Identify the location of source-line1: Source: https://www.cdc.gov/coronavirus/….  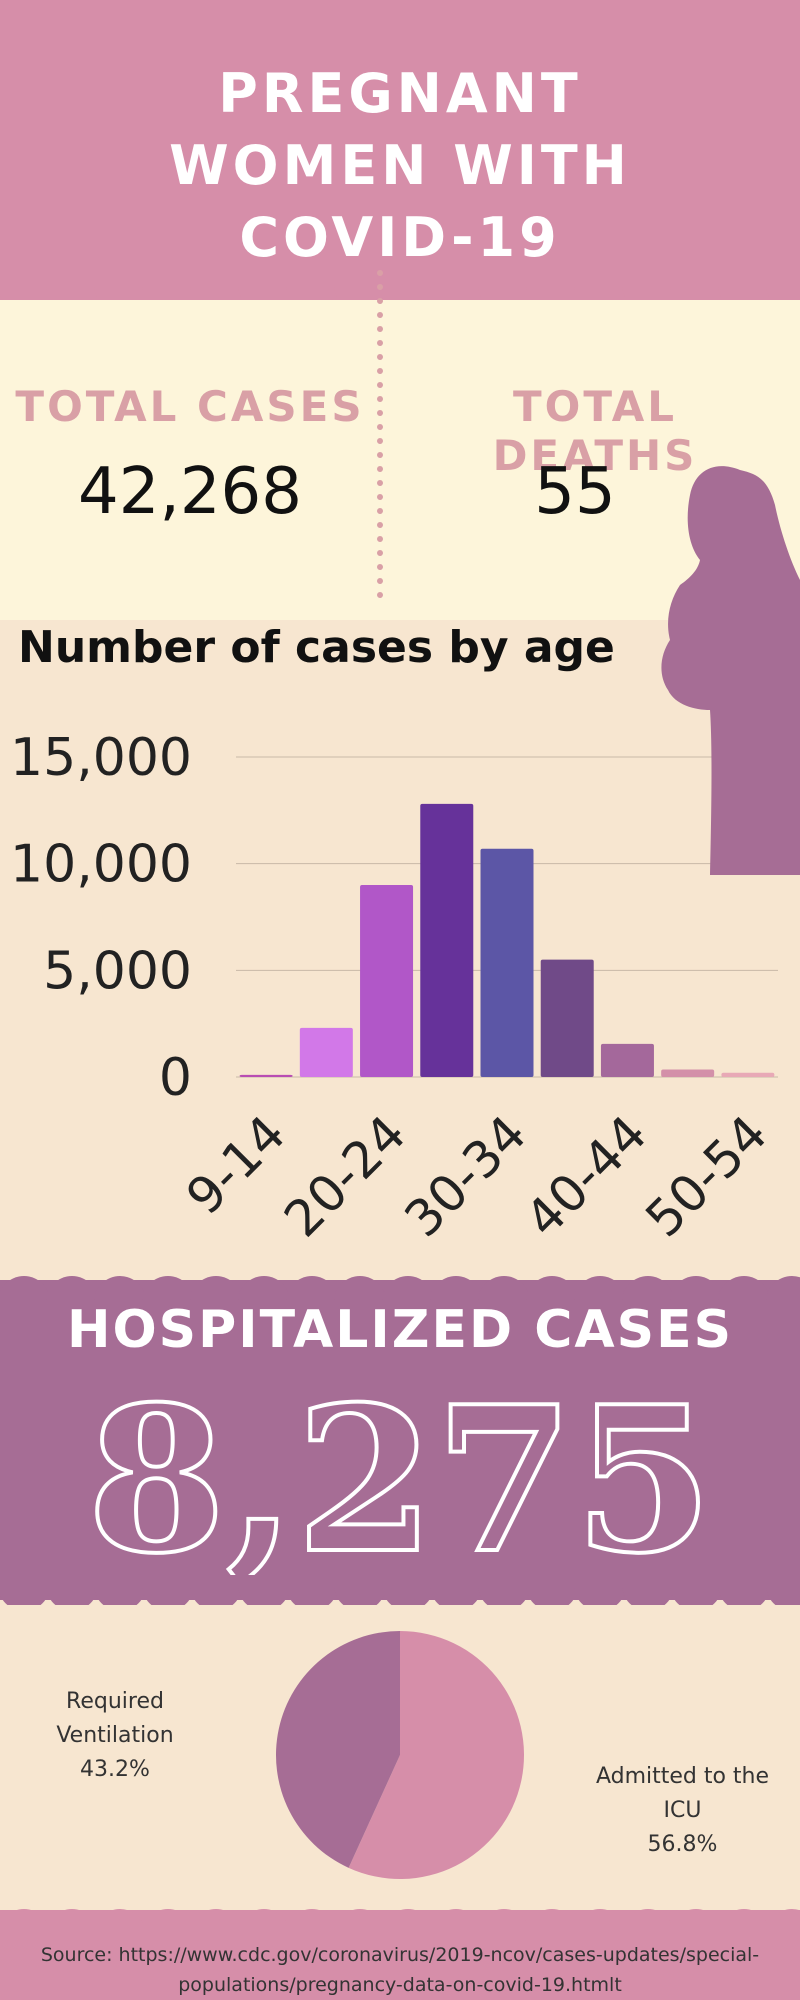
(400, 1955).